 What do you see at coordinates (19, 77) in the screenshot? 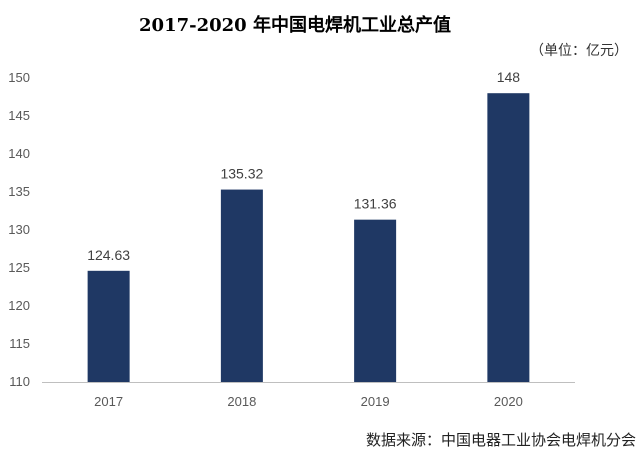
I see `y-tick-label: 150` at bounding box center [19, 77].